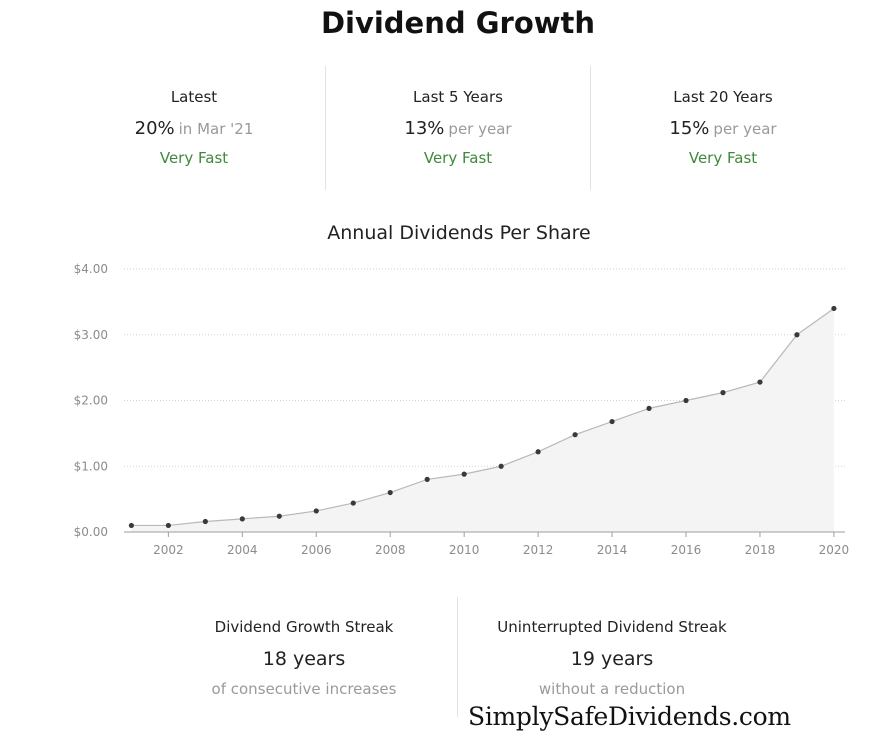  What do you see at coordinates (216, 129) in the screenshot?
I see `stat-suffix: in Mar '21` at bounding box center [216, 129].